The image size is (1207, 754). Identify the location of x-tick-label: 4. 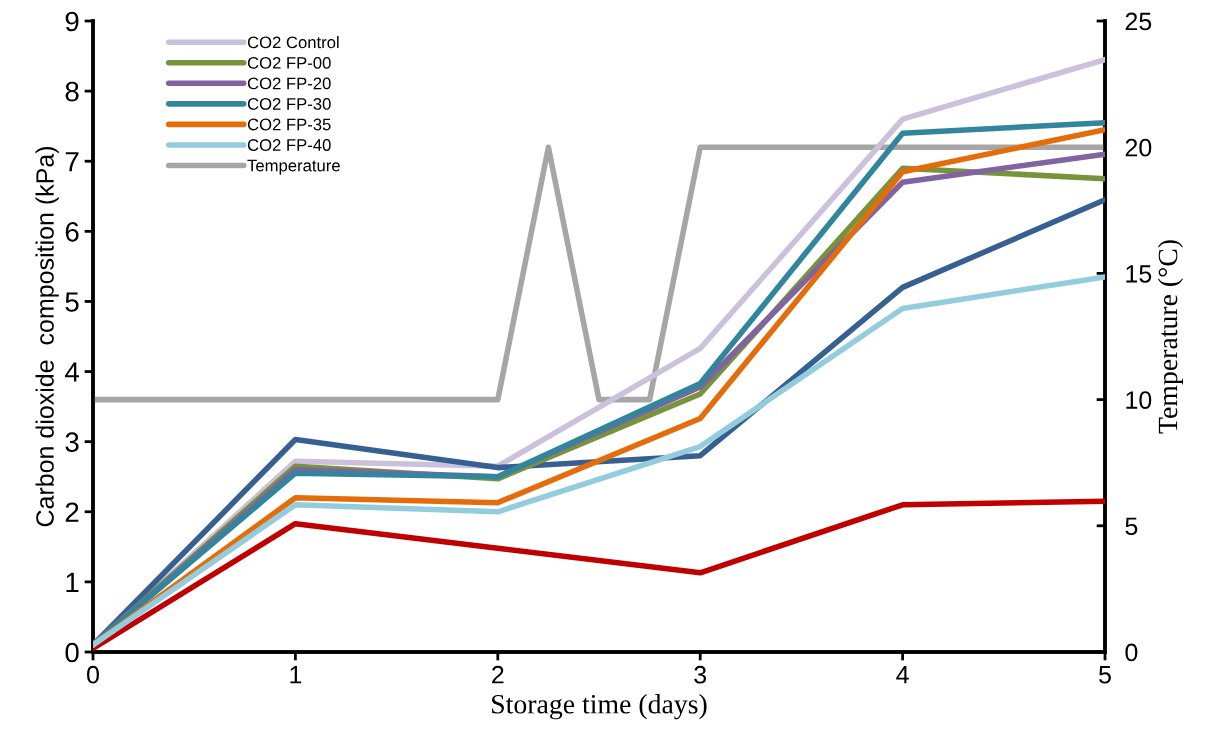
(902, 675).